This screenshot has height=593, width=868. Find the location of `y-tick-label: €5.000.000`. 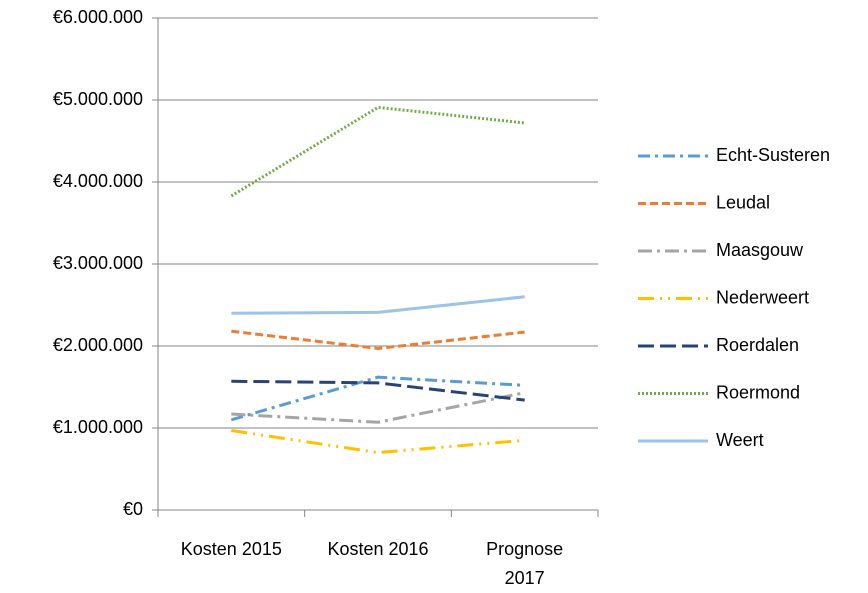

y-tick-label: €5.000.000 is located at coordinates (98, 99).